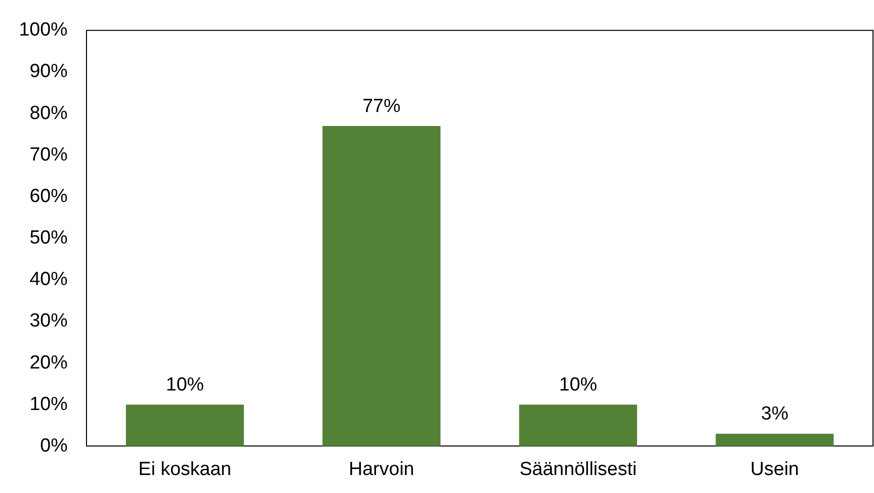 This screenshot has width=874, height=493. Describe the element at coordinates (49, 363) in the screenshot. I see `y-tick-label: 20%` at that location.